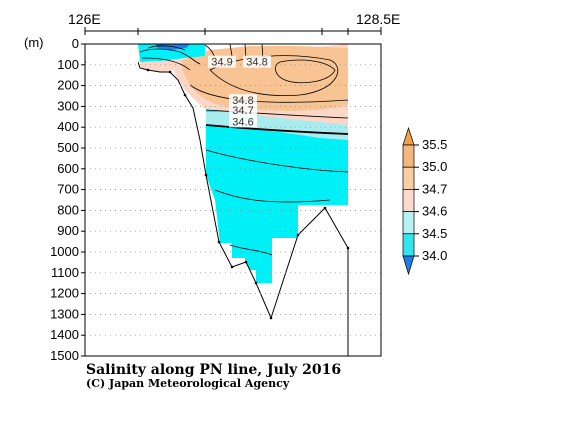 The width and height of the screenshot is (570, 423). What do you see at coordinates (434, 211) in the screenshot?
I see `colorbar-label-34.6: 34.6` at bounding box center [434, 211].